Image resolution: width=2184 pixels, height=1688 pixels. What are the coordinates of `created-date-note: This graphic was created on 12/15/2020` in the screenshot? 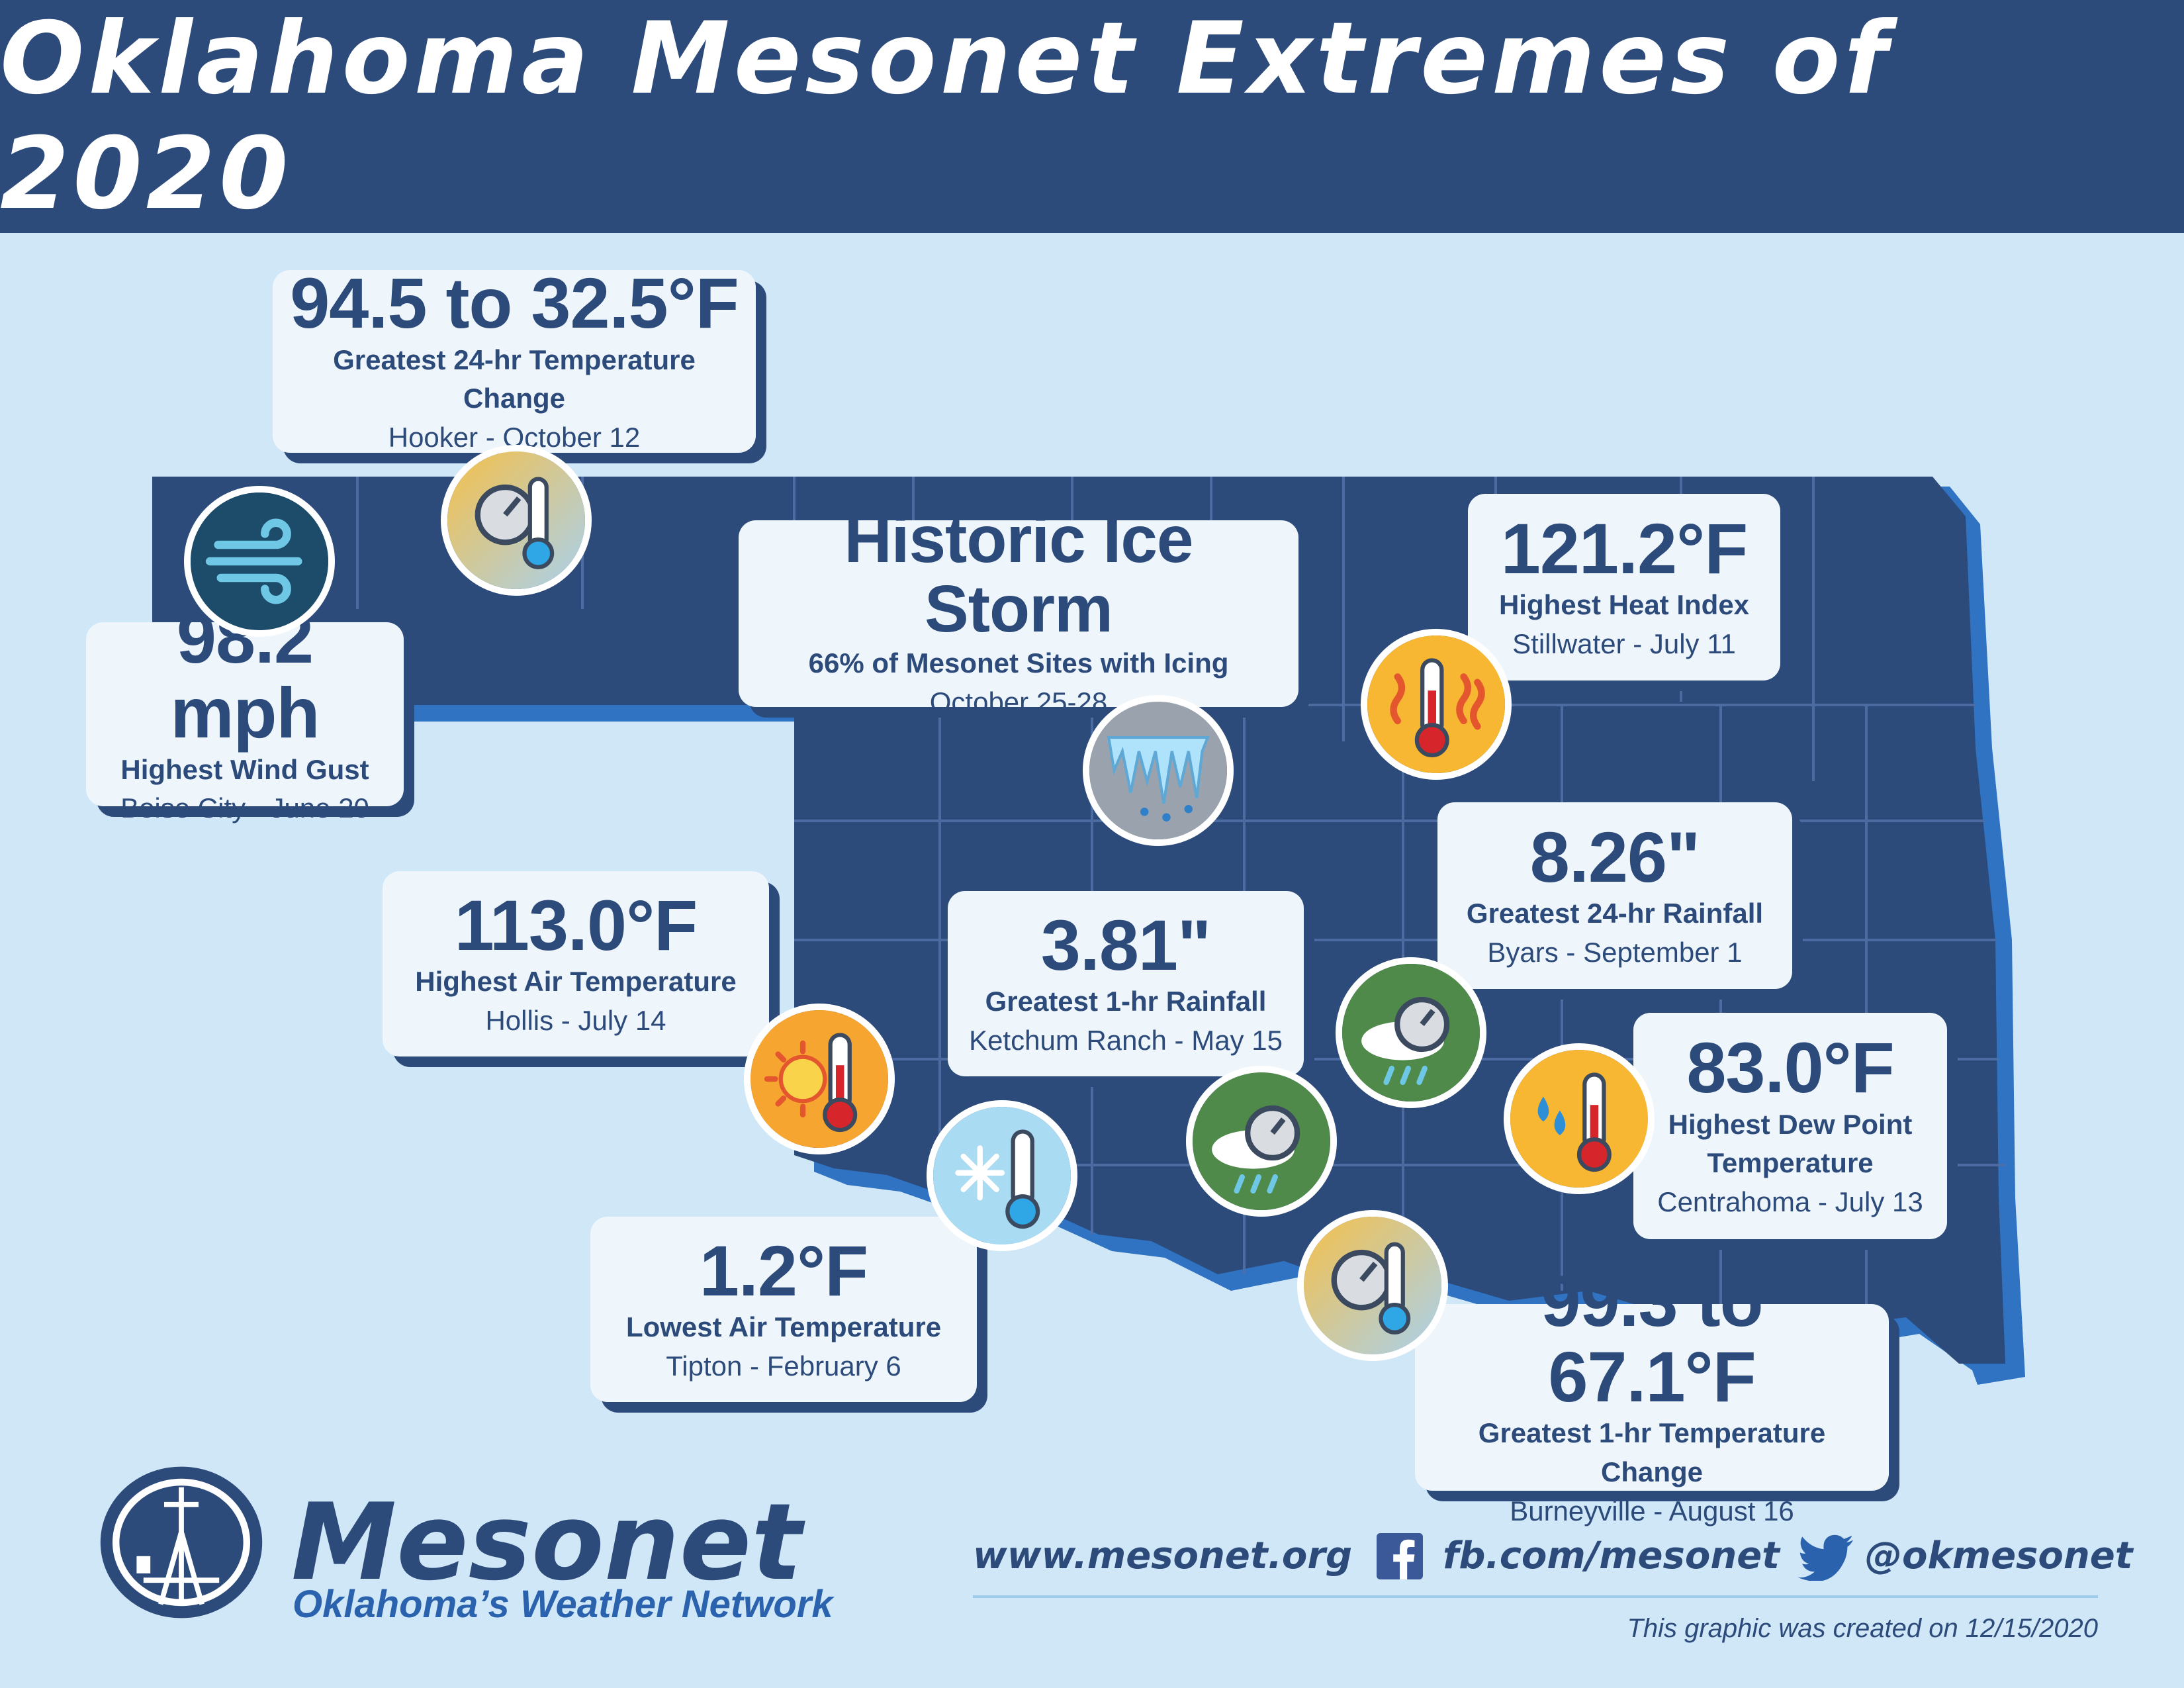 It's located at (1863, 1628).